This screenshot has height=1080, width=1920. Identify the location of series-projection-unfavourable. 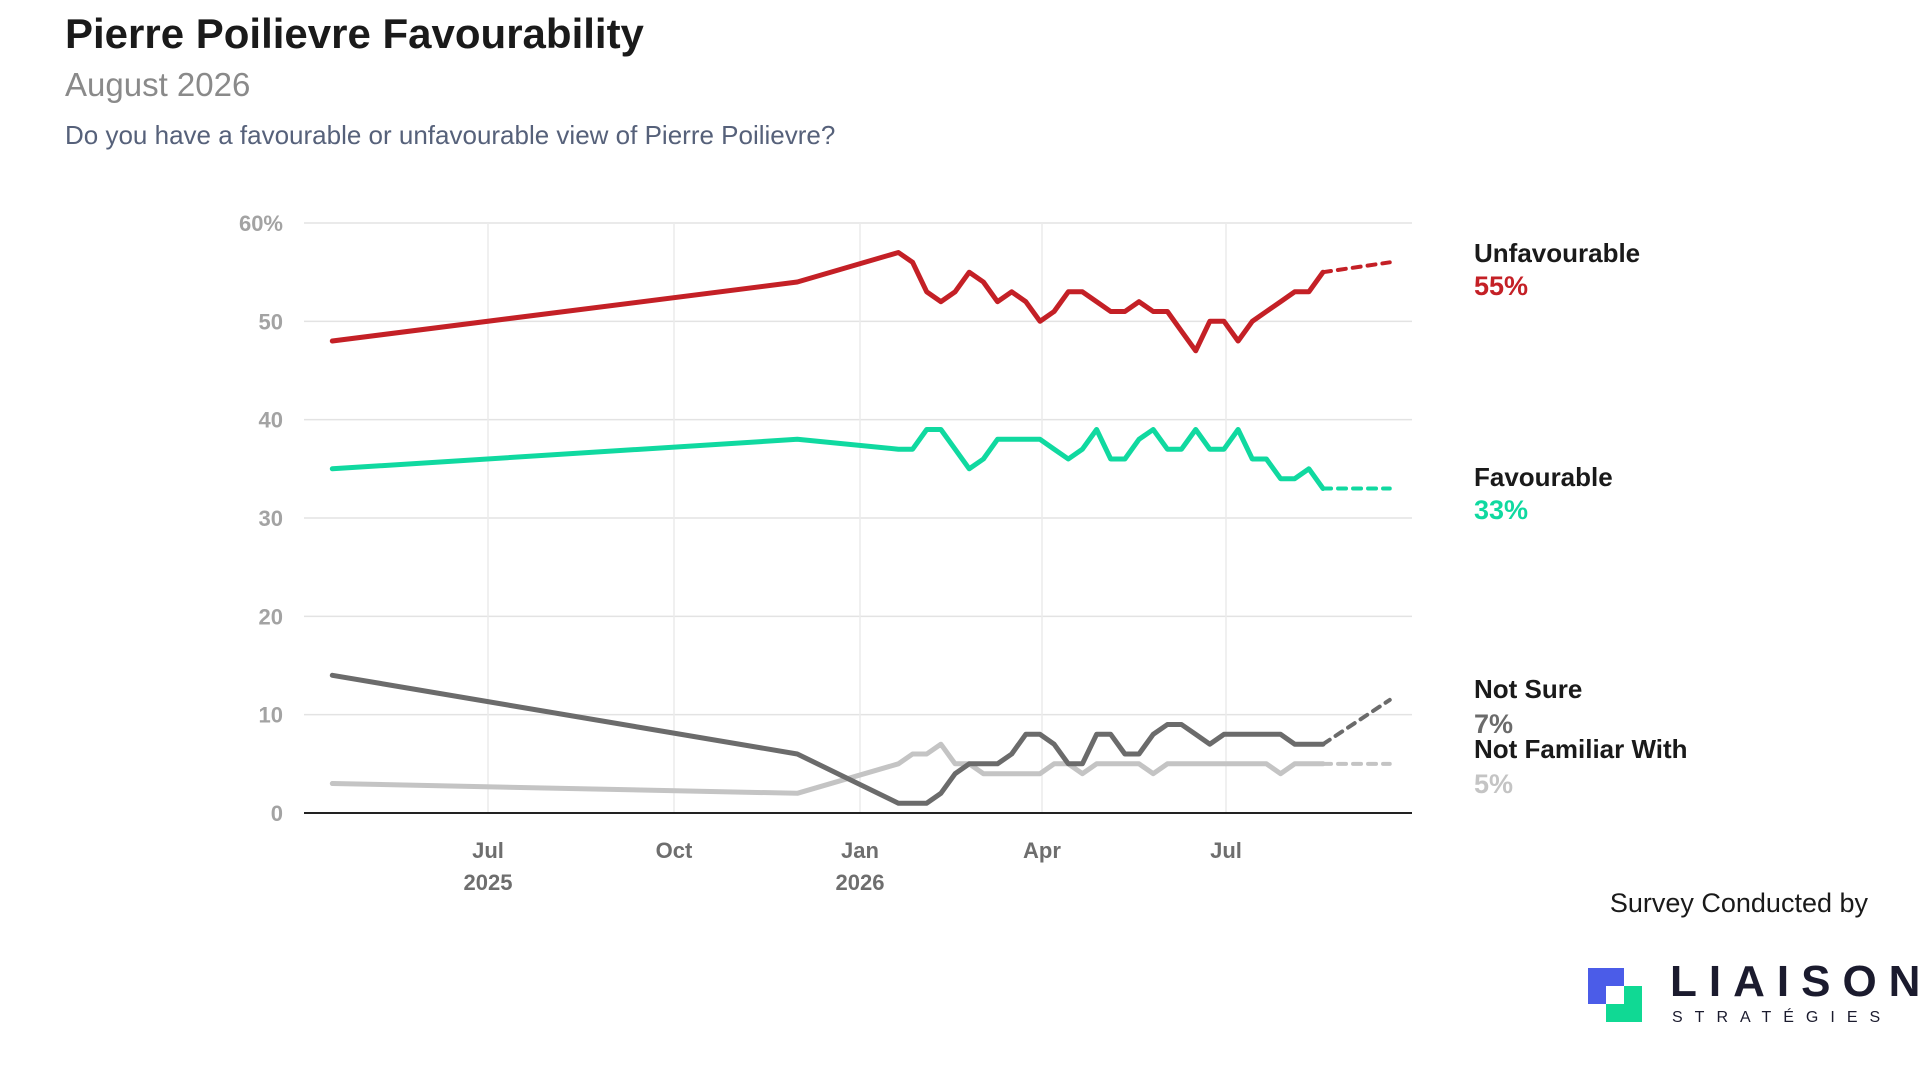
(1356, 267).